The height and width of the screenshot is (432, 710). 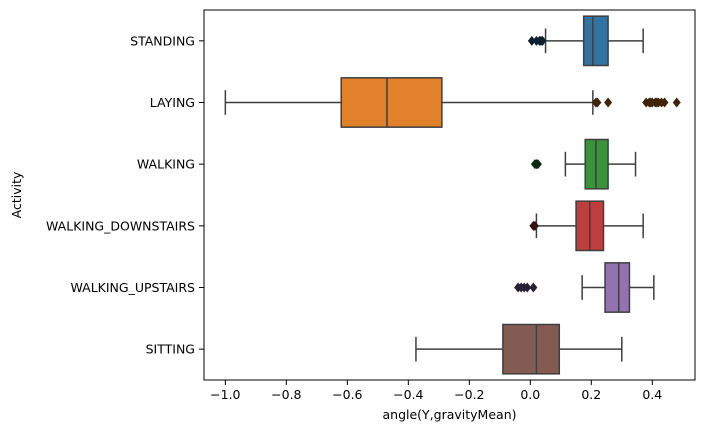 I want to click on x-tick-label: 0.0, so click(x=530, y=394).